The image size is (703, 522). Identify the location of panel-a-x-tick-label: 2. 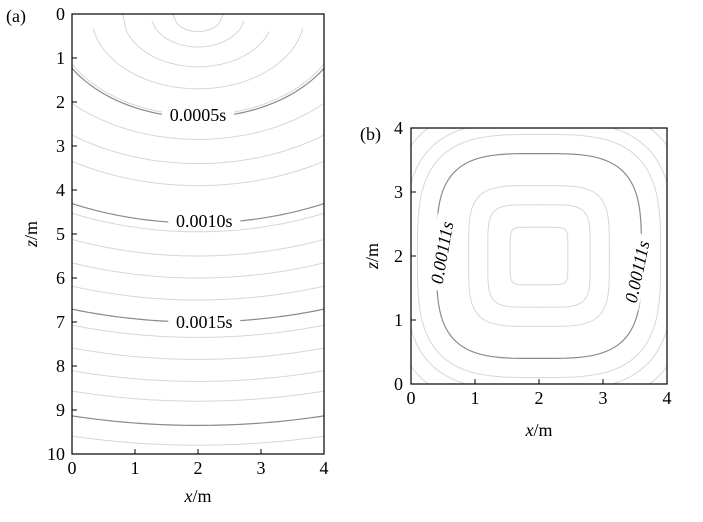
(198, 468).